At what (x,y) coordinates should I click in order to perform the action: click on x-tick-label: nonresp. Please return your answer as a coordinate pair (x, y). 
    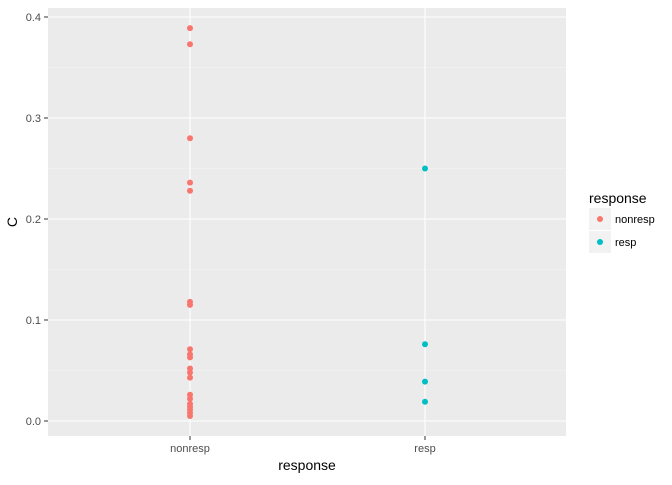
    Looking at the image, I should click on (190, 449).